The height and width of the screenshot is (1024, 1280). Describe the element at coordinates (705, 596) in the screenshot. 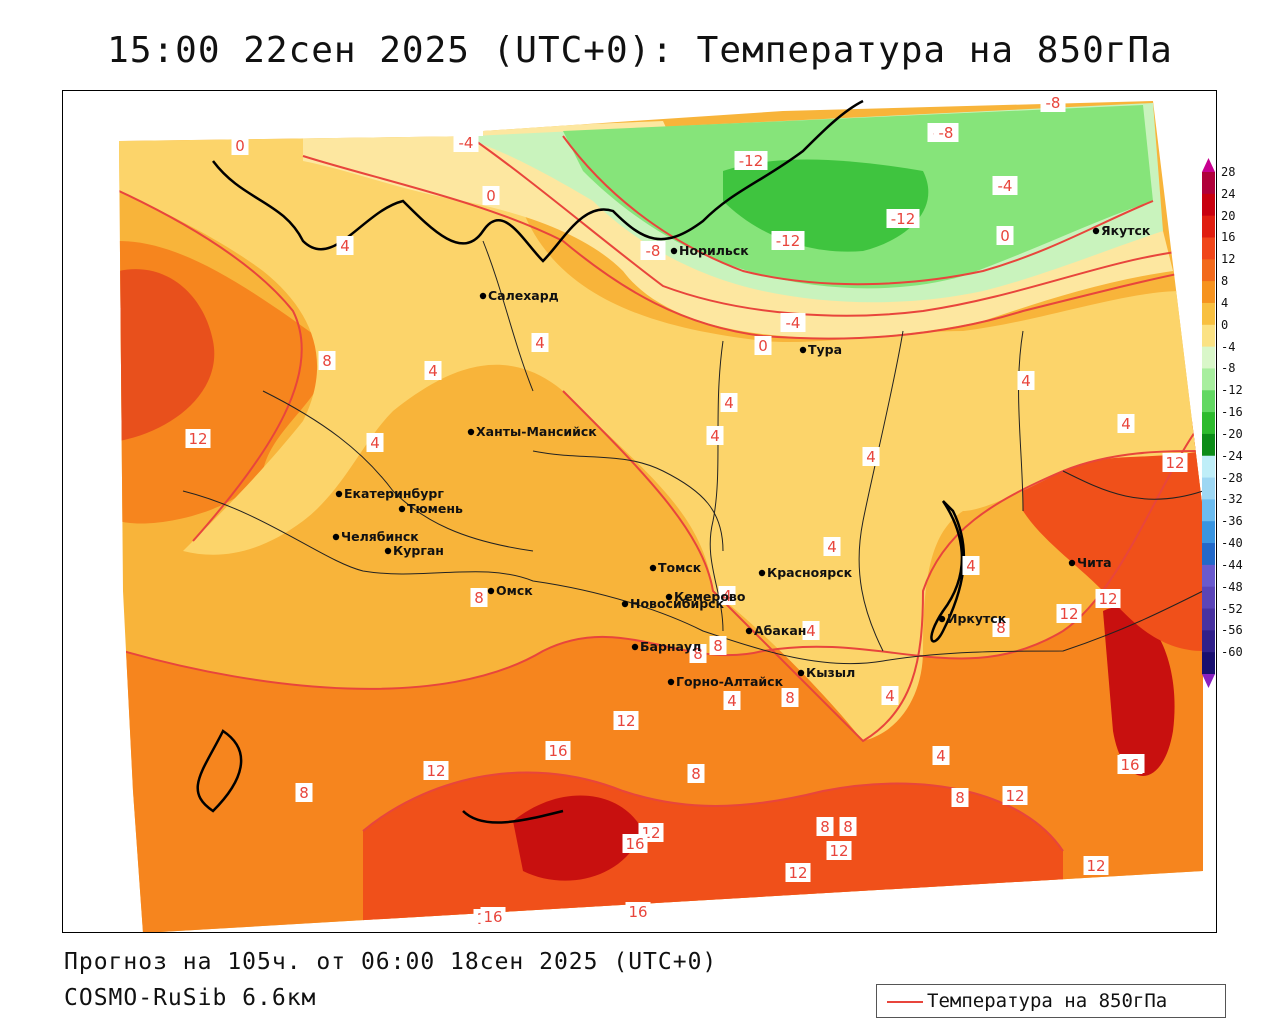

I see `city-marker: Кемерово` at that location.